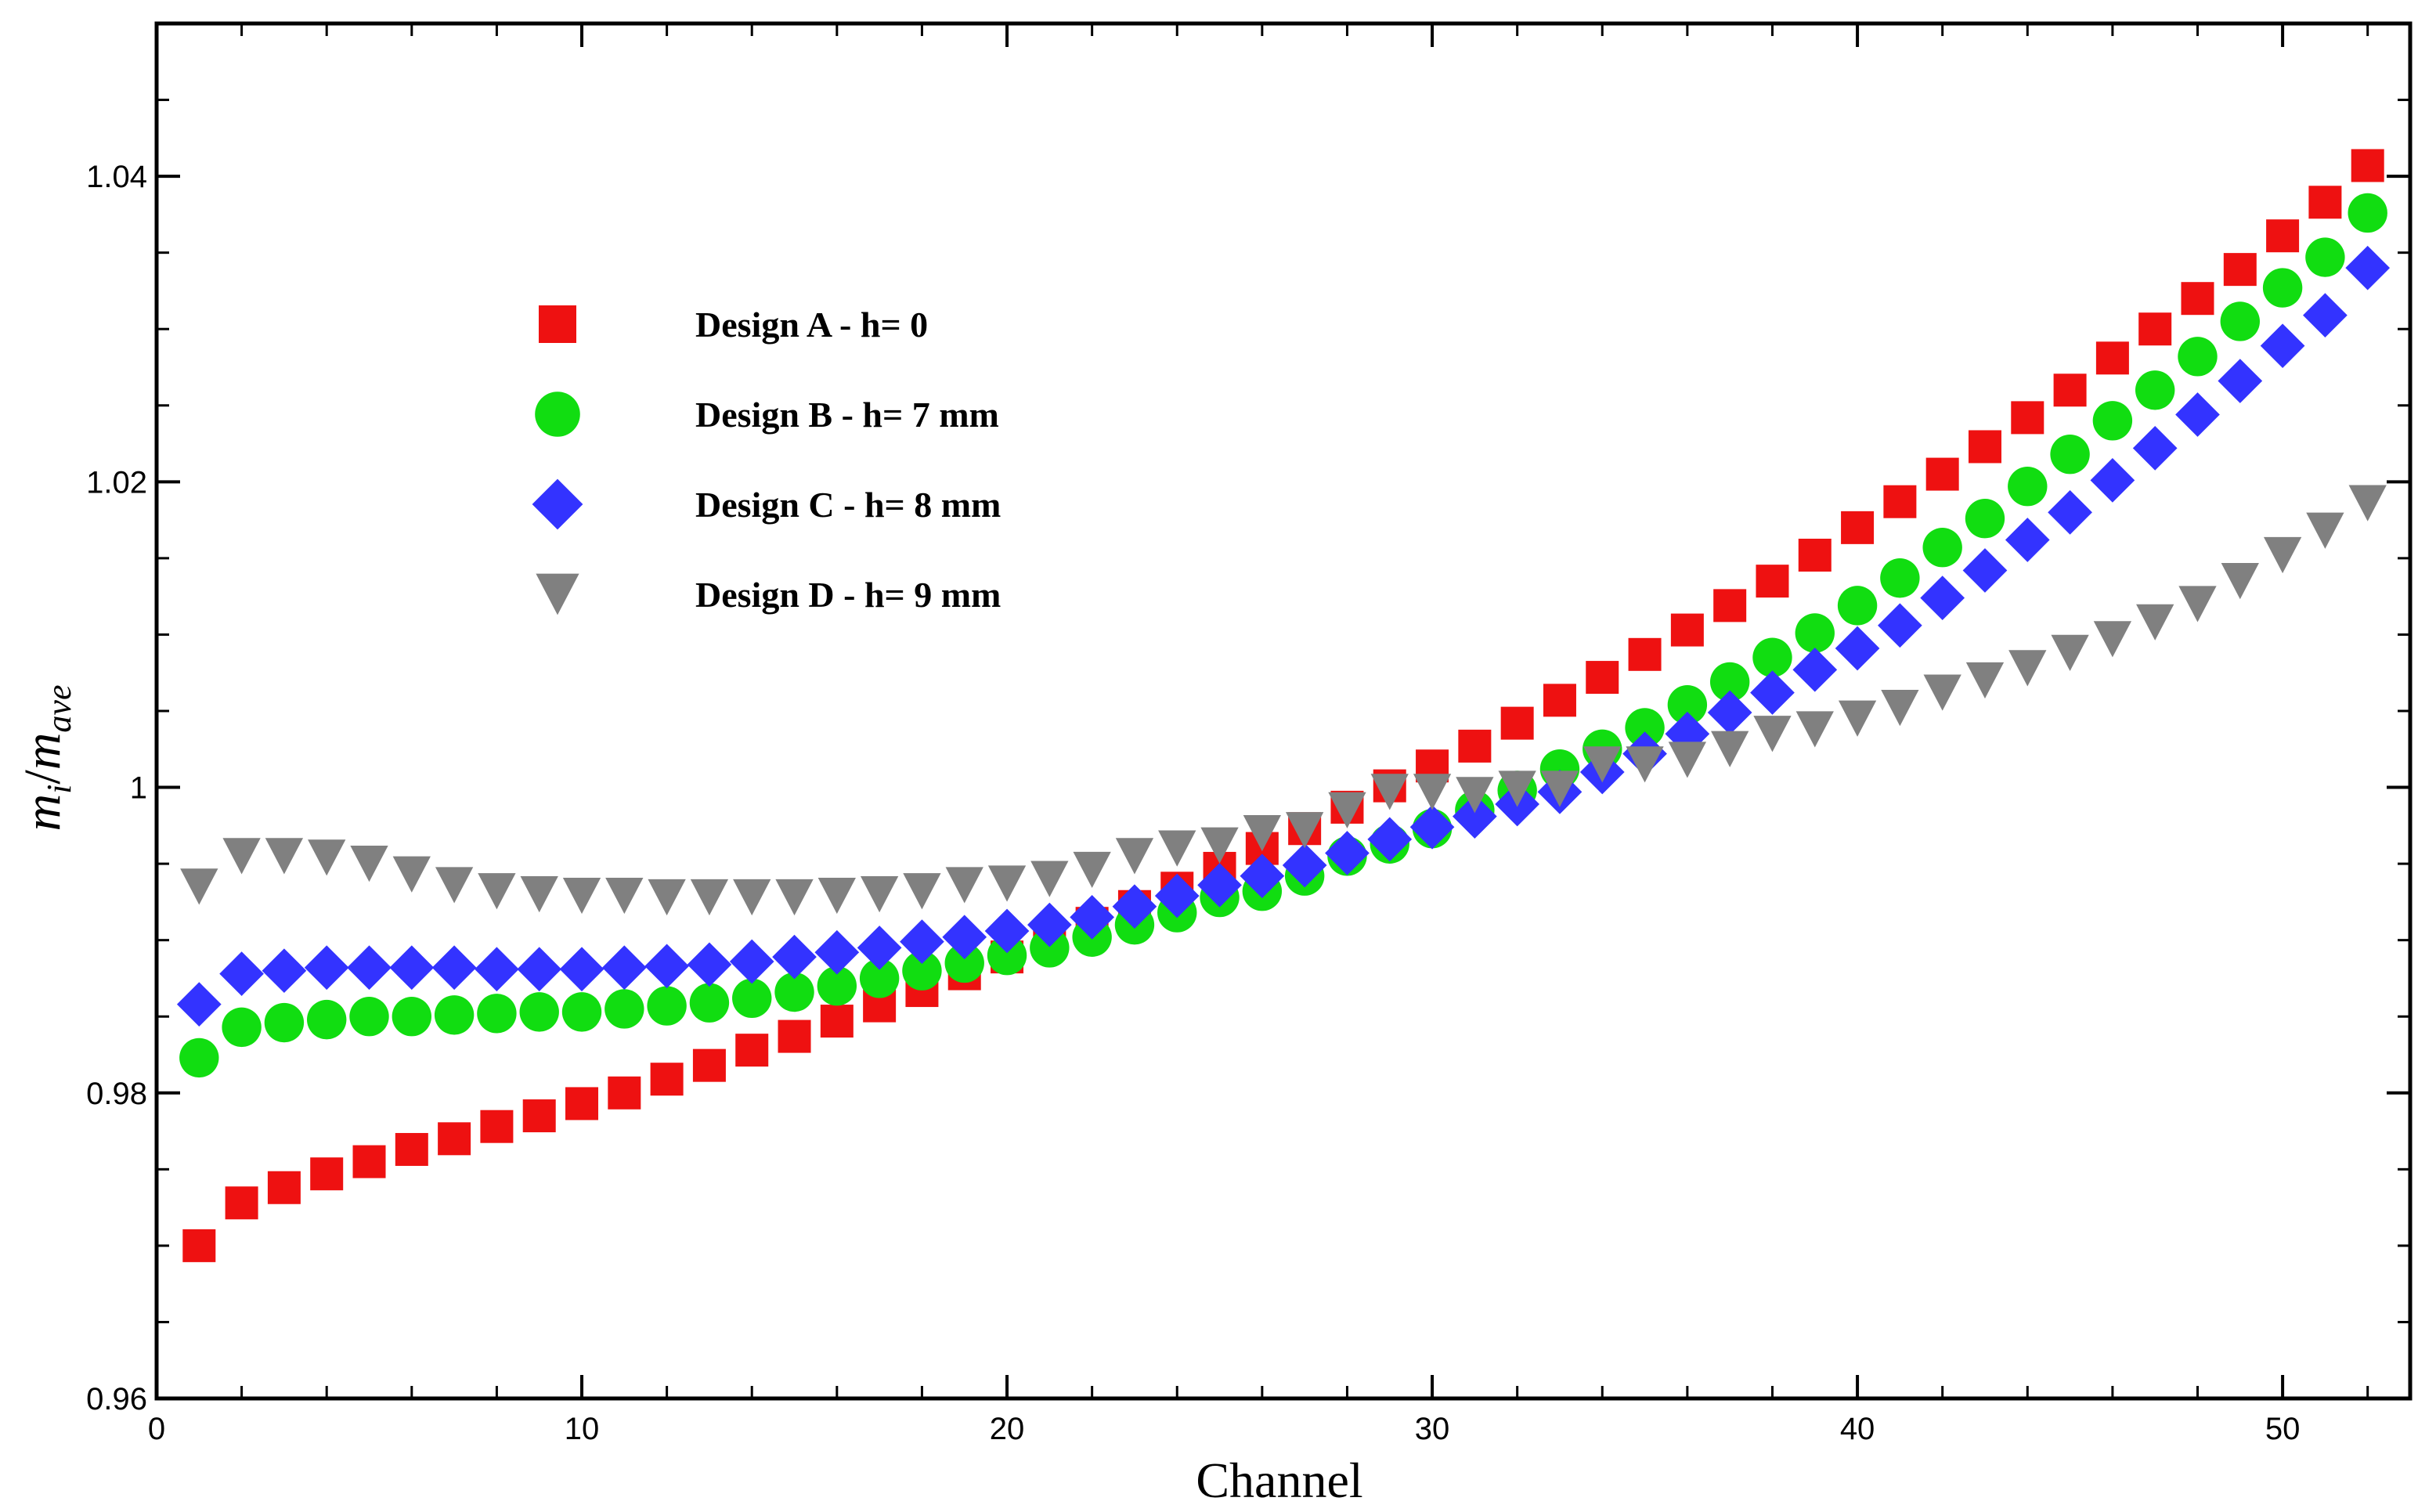  Describe the element at coordinates (59, 709) in the screenshot. I see `y-axis-title-sub2: ave` at that location.